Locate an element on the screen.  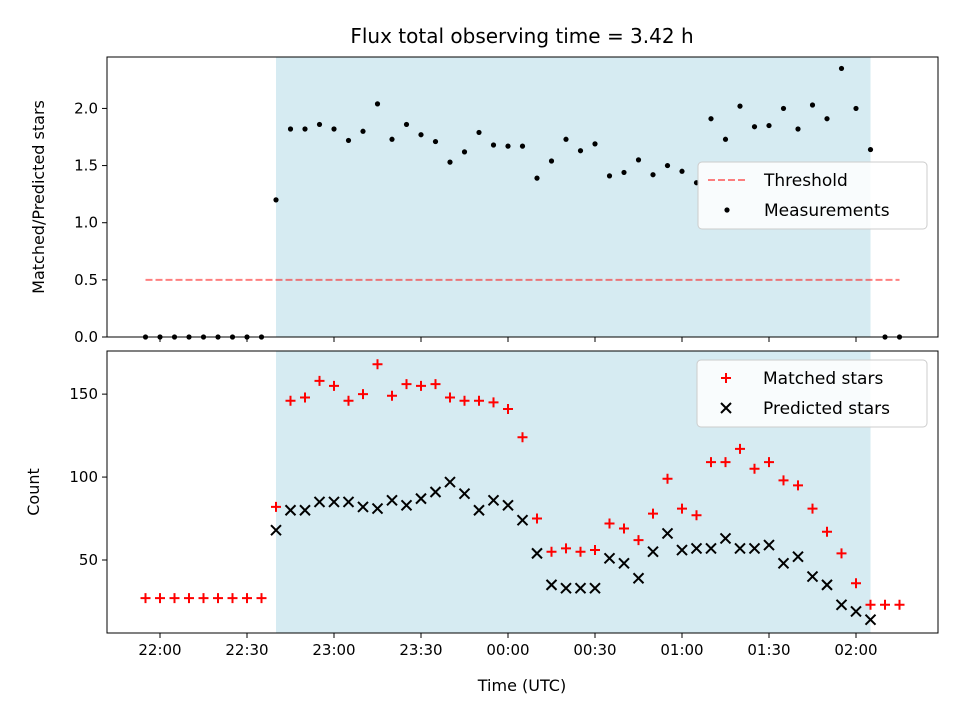
top-y-tick-label: 0.0 is located at coordinates (86, 337).